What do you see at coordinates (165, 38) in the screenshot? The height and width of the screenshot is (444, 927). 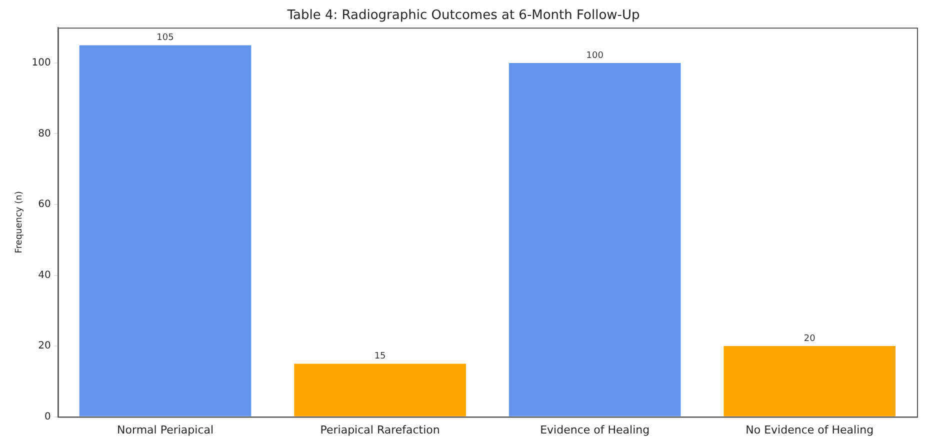 I see `data-label: 105` at bounding box center [165, 38].